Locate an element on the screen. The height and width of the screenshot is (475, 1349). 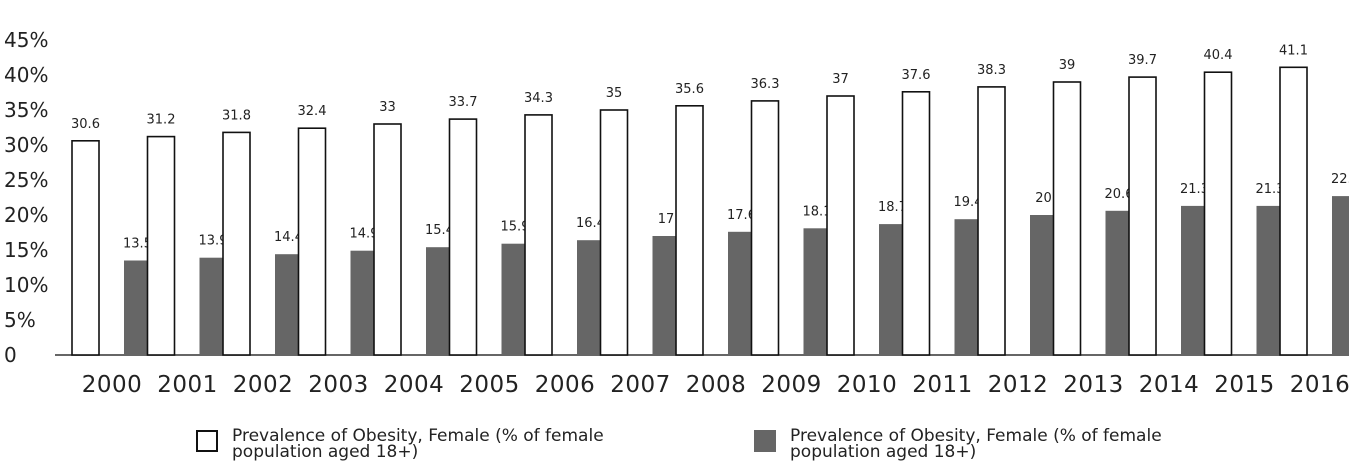
data-label: 18.1 is located at coordinates (817, 211).